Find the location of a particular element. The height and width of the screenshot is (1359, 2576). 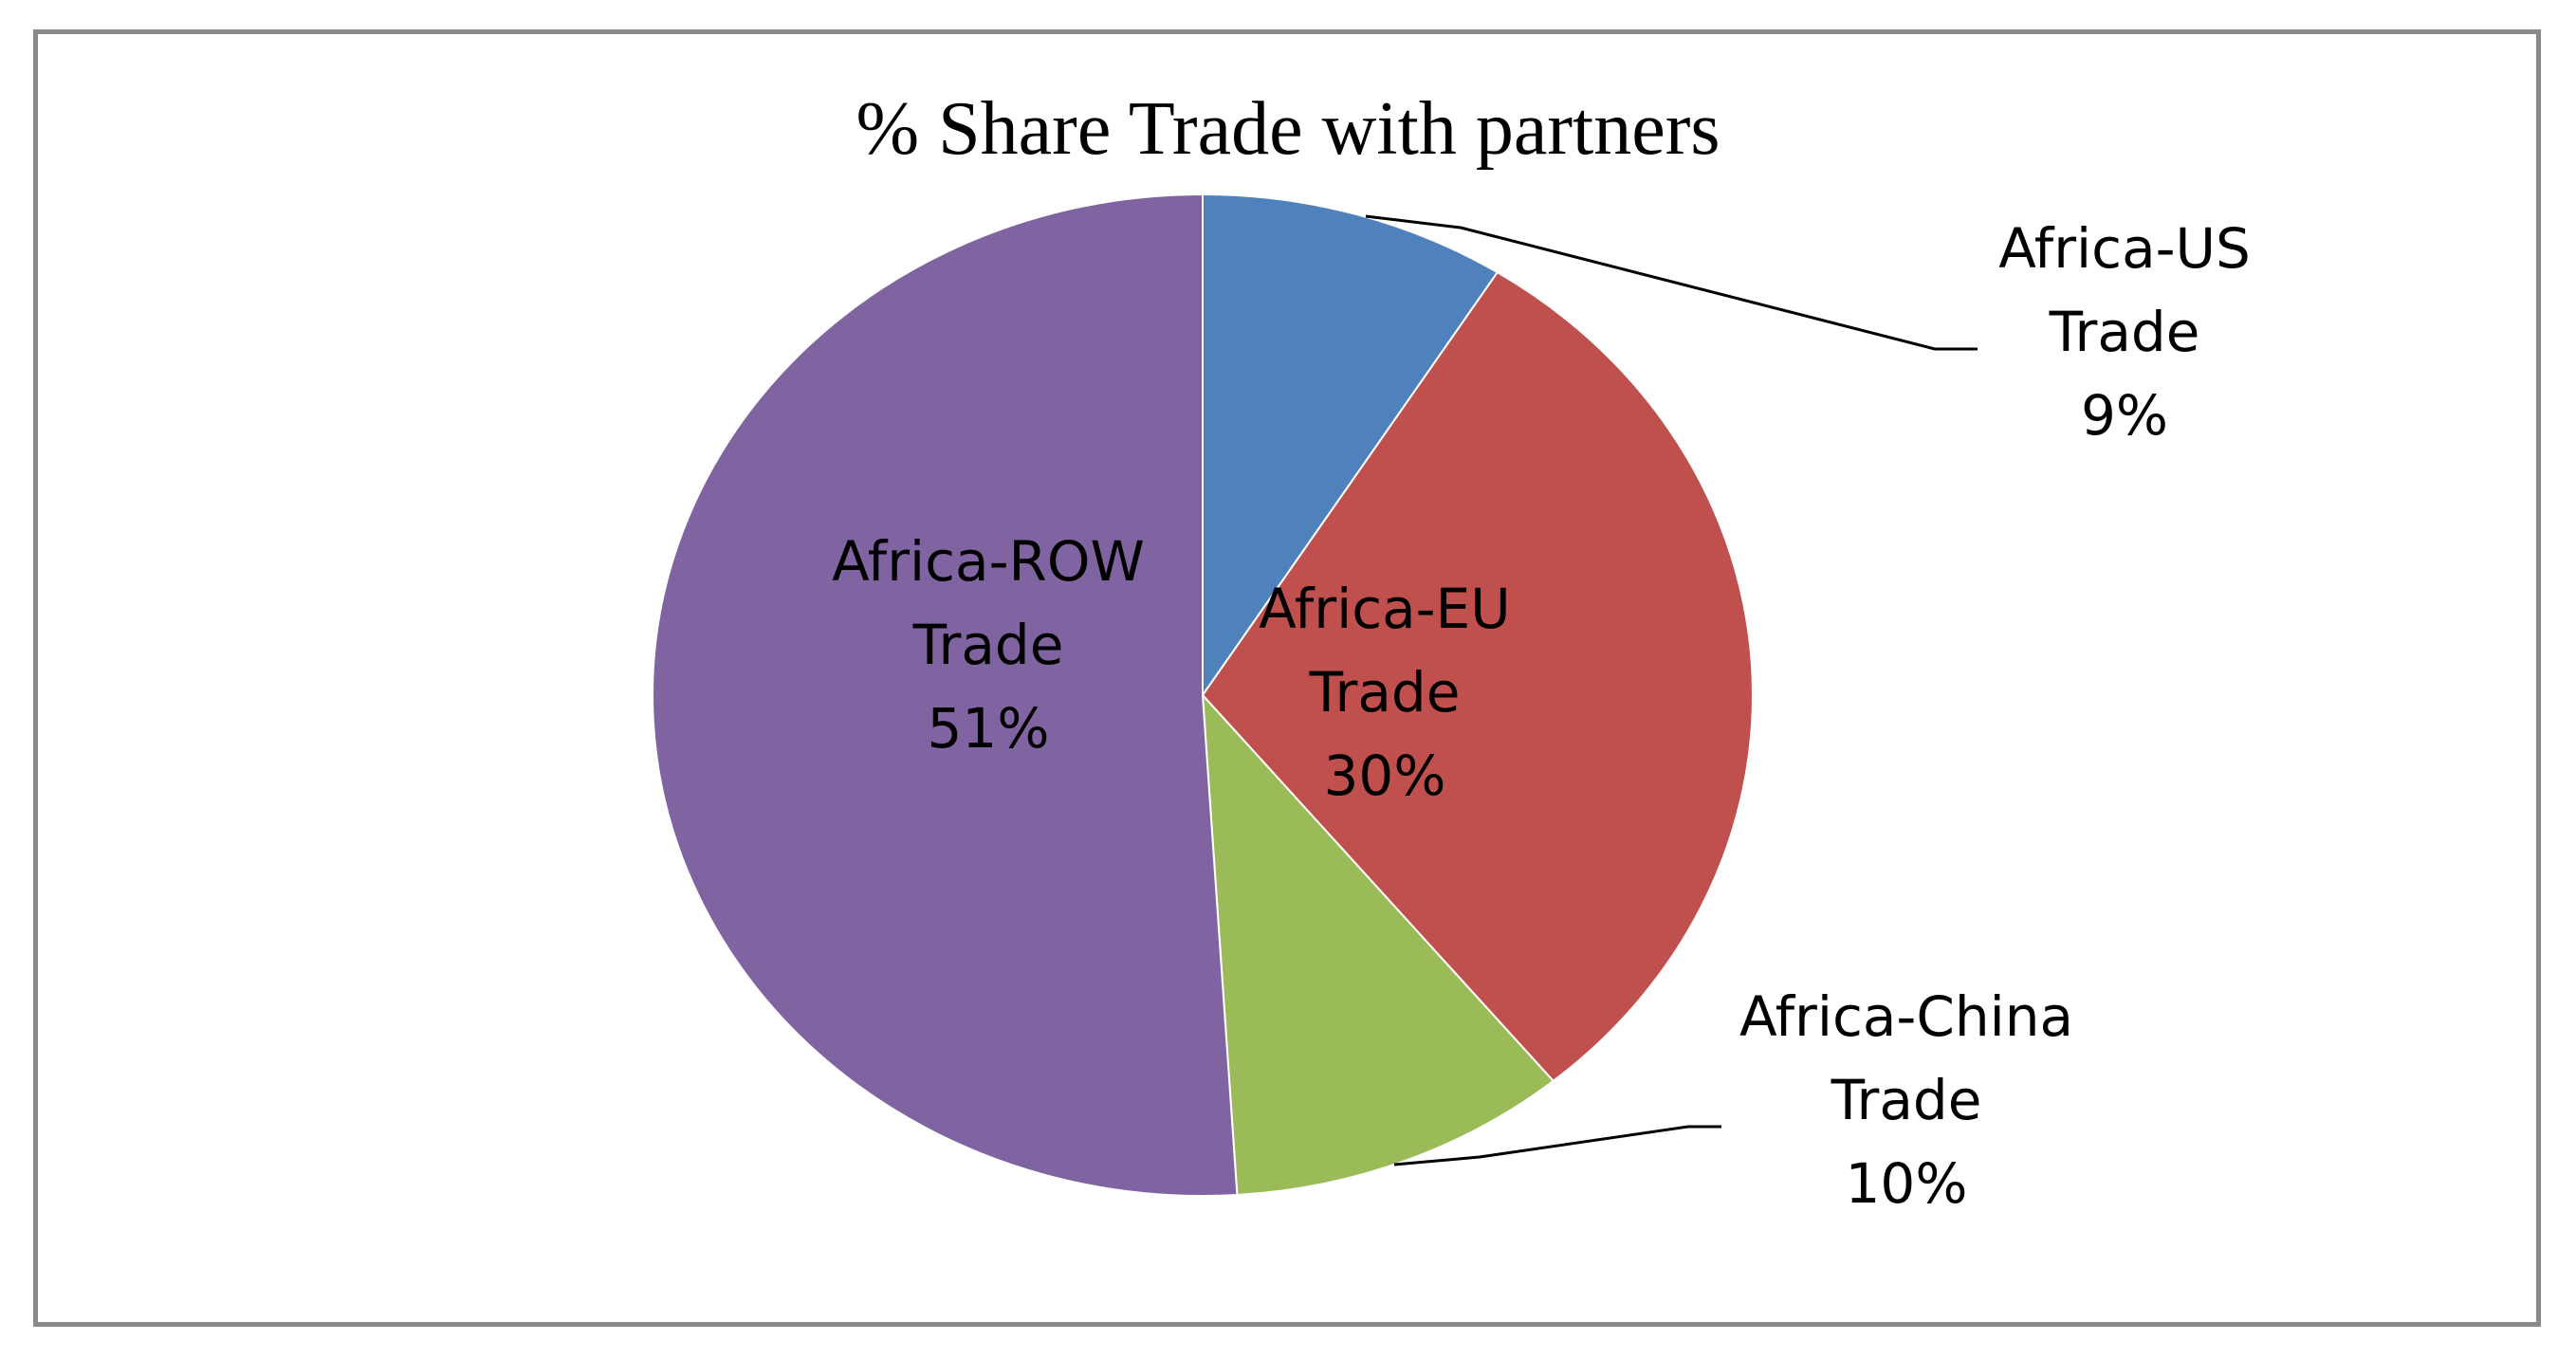

pie-slice-africa-eu is located at coordinates (1477, 676).